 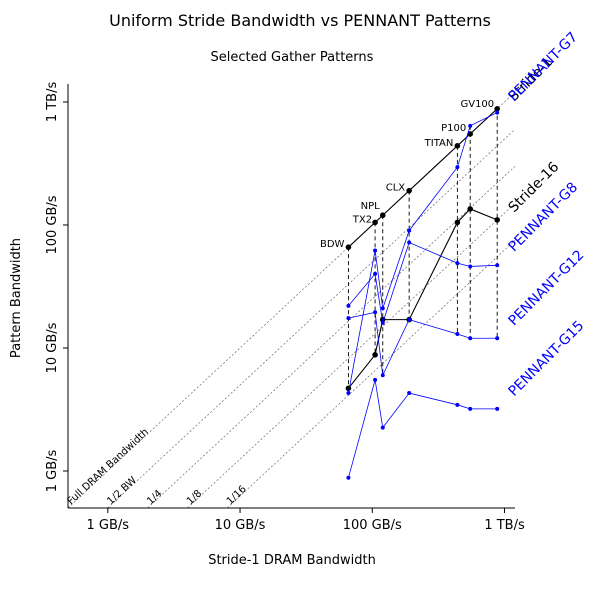 I want to click on point-stride-1-tx2, so click(x=375, y=222).